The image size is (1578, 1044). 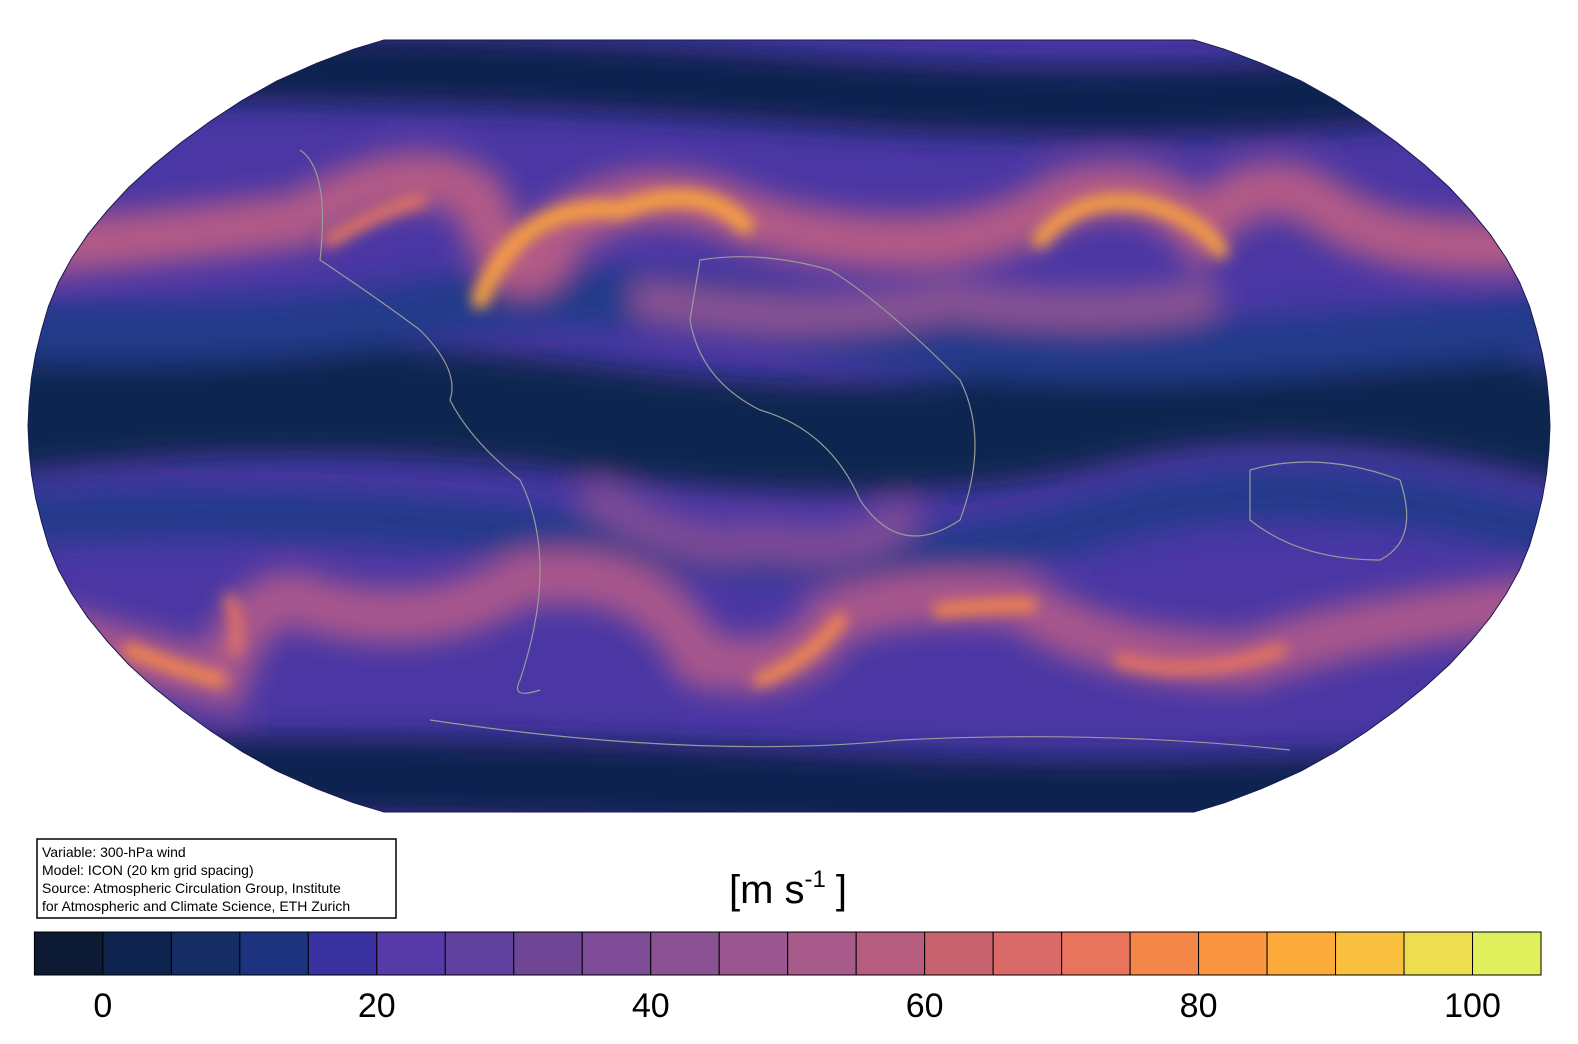 I want to click on colorbar-tick-label: 60, so click(x=925, y=1006).